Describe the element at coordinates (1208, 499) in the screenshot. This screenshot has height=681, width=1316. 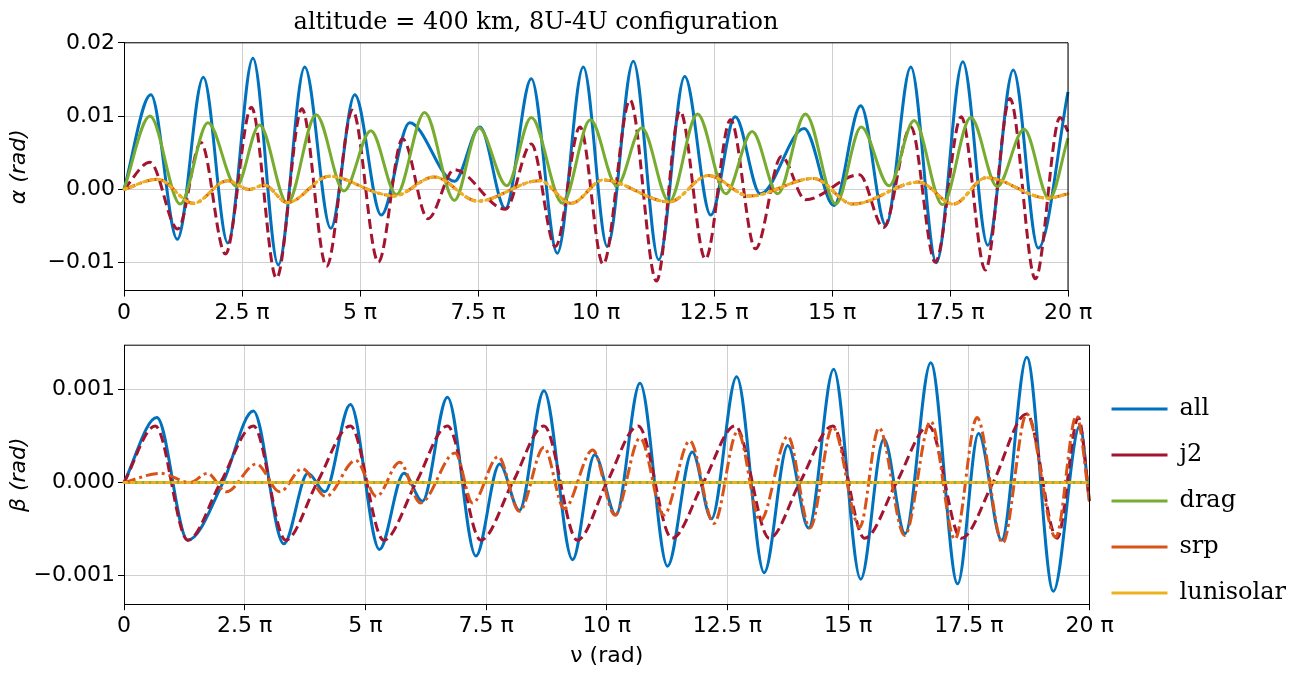
I see `legend-label: drag` at that location.